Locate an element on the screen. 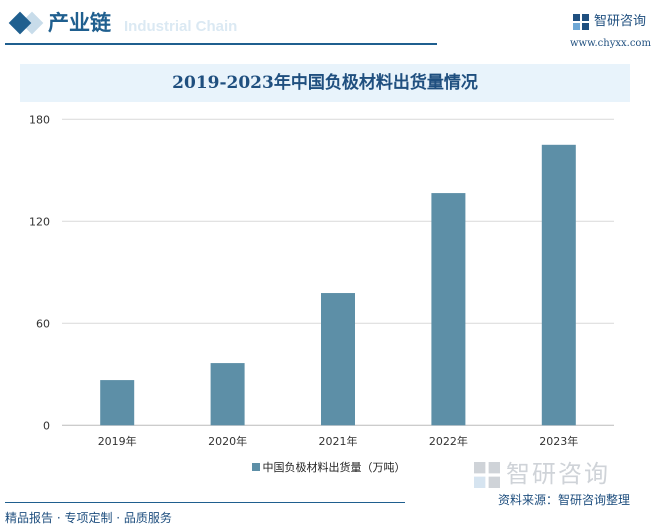 Image resolution: width=657 pixels, height=532 pixels. x-tick-label: 2022年 is located at coordinates (448, 441).